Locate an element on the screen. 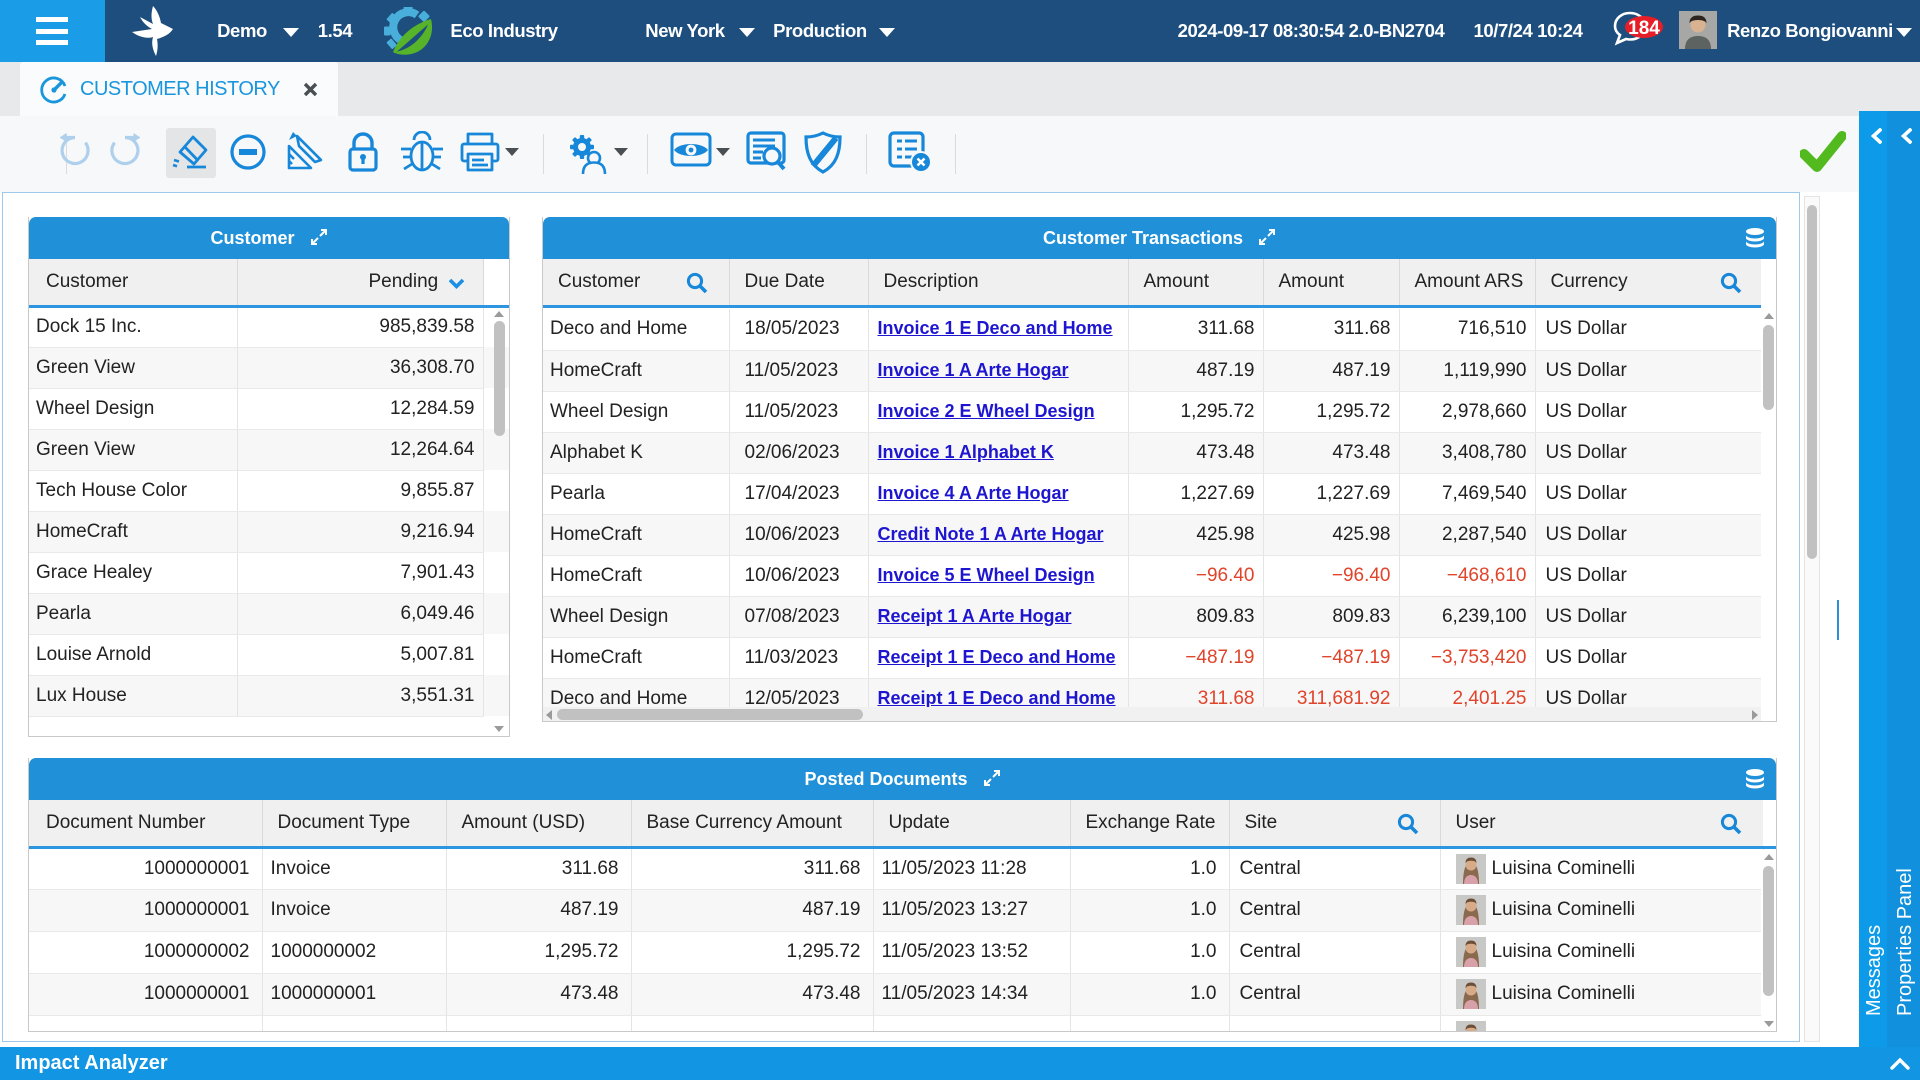  svg-text: 184 is located at coordinates (1644, 28).